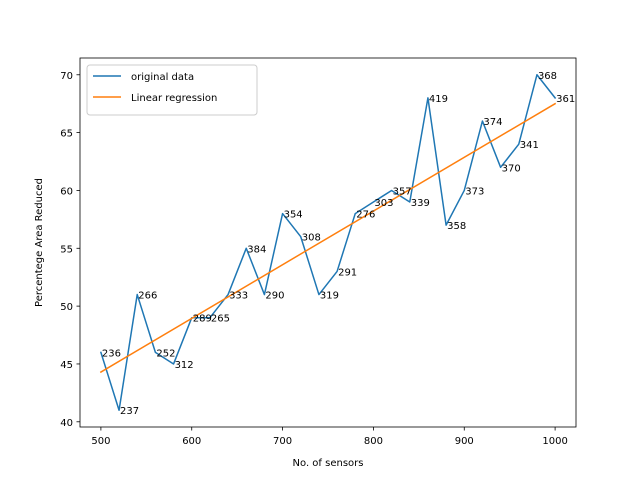 This screenshot has width=640, height=480. Describe the element at coordinates (184, 365) in the screenshot. I see `point-label: 312` at that location.